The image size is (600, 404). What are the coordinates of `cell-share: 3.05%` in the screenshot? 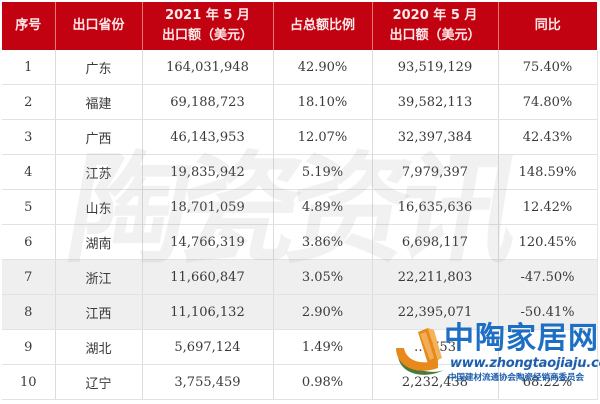 It's located at (323, 277).